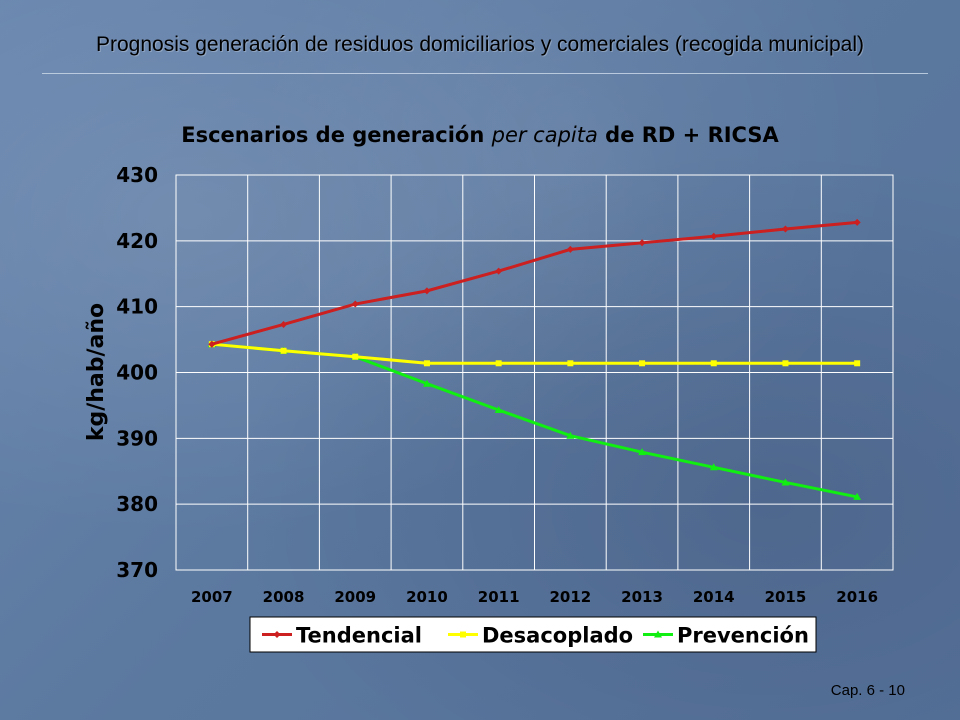 The height and width of the screenshot is (720, 960). What do you see at coordinates (355, 597) in the screenshot?
I see `x-tick-label: 2009` at bounding box center [355, 597].